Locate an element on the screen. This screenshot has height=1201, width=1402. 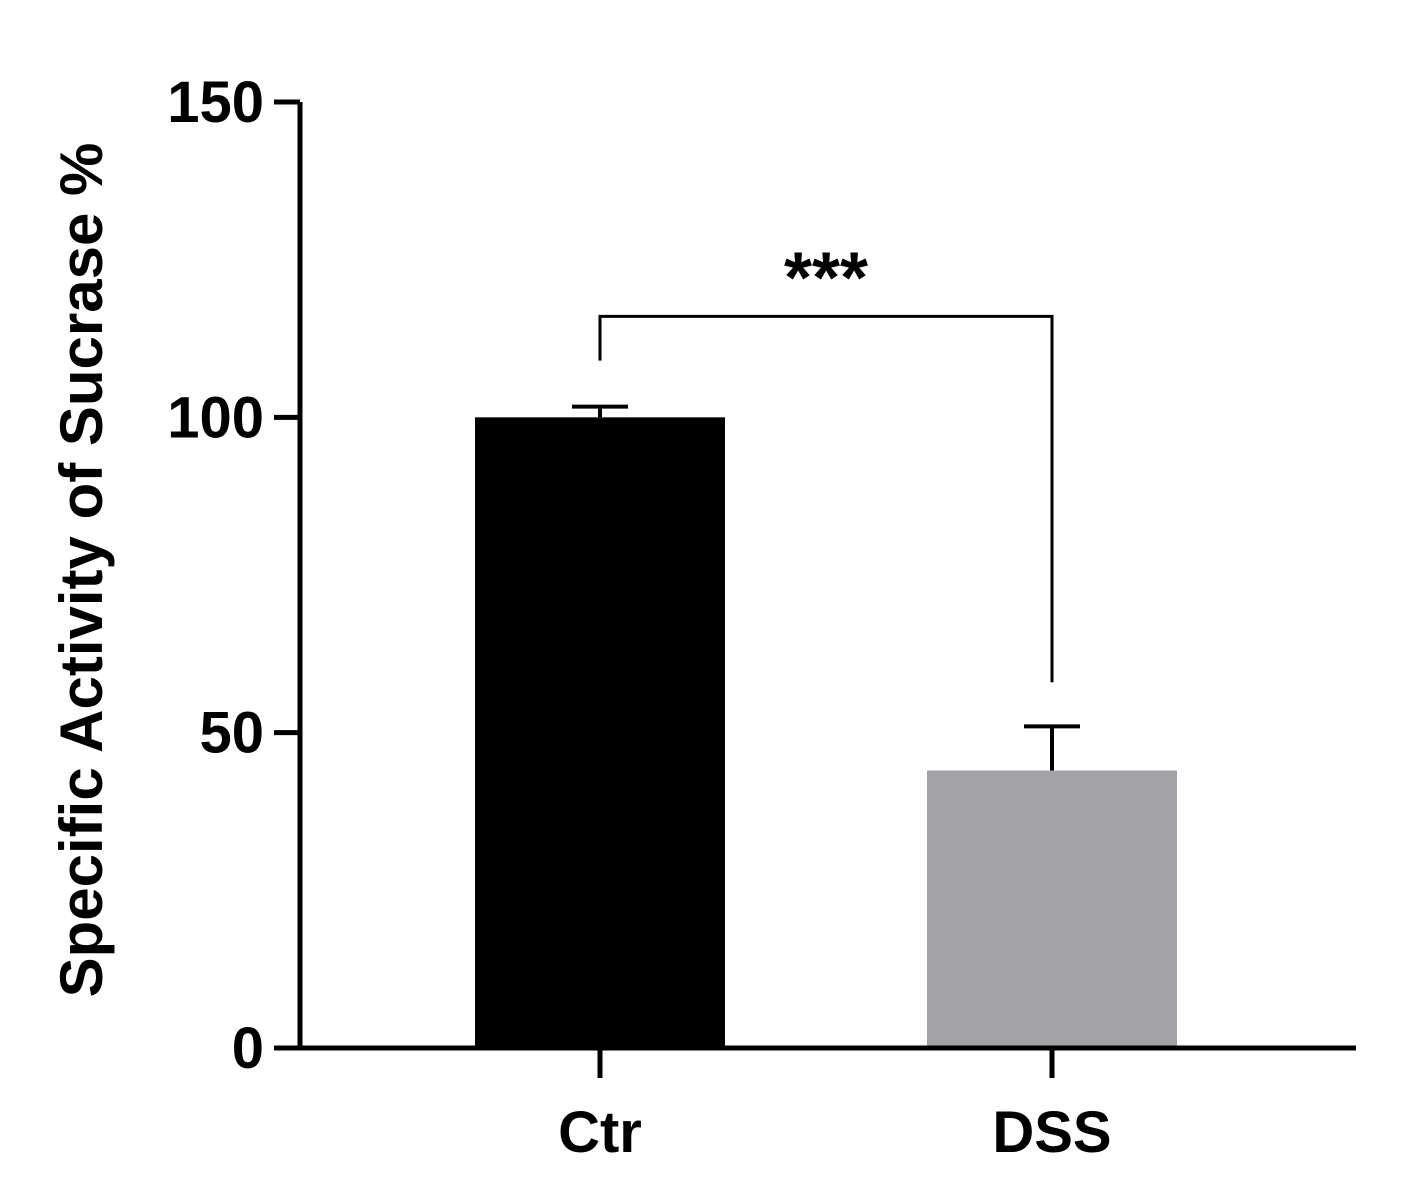
y-tick-label: 100 is located at coordinates (215, 417).